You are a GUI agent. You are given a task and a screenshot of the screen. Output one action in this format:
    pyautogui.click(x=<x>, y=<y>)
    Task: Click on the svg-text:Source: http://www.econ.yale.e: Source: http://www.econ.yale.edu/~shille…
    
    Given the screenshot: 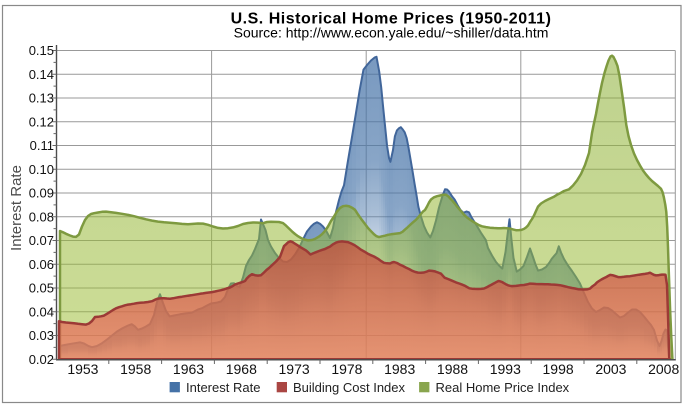 What is the action you would take?
    pyautogui.click(x=391, y=33)
    